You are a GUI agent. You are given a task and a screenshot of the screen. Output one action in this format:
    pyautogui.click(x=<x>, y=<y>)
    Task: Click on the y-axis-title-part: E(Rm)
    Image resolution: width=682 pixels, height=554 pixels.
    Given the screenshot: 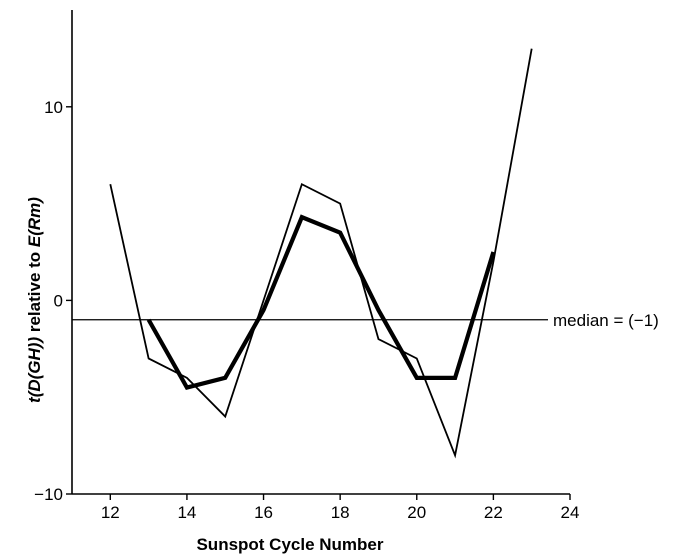 What is the action you would take?
    pyautogui.click(x=34, y=222)
    